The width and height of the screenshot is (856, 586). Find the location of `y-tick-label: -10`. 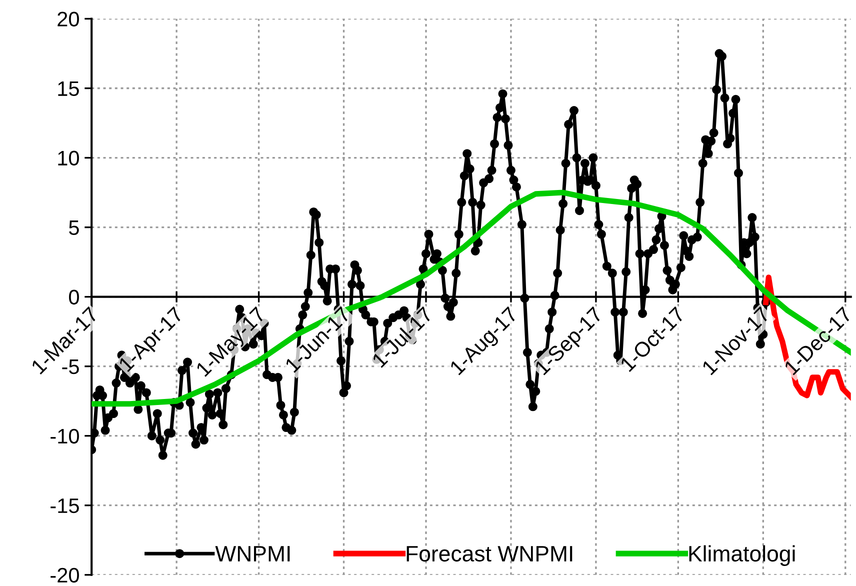

y-tick-label: -10 is located at coordinates (64, 436).